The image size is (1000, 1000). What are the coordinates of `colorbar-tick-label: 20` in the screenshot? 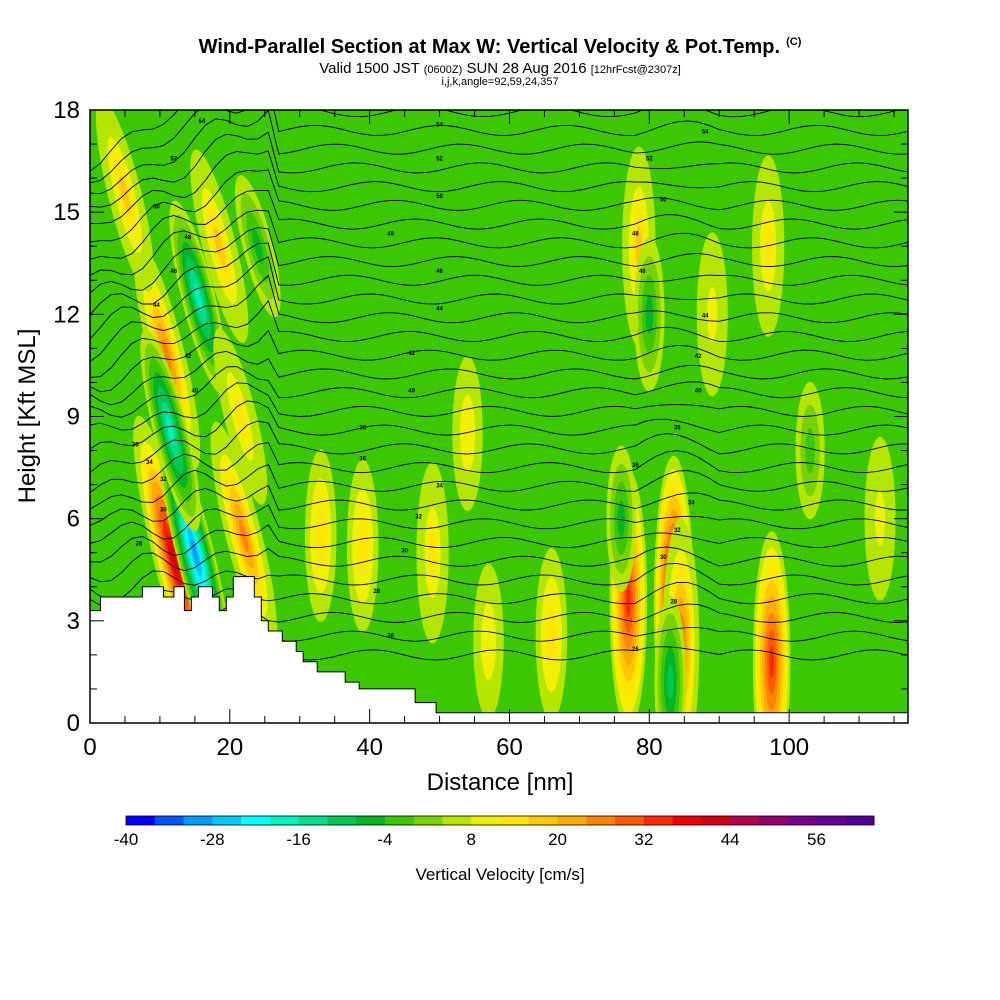 It's located at (557, 839).